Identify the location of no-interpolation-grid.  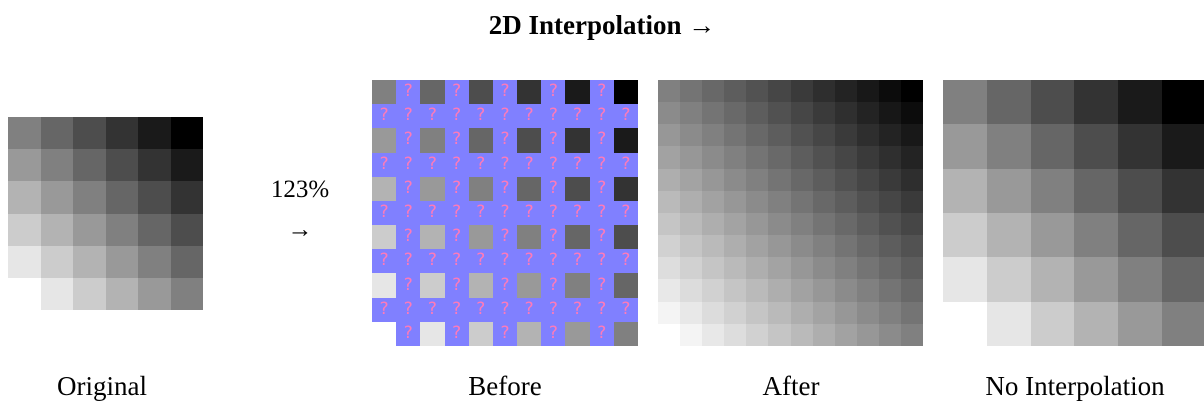
(1073, 213).